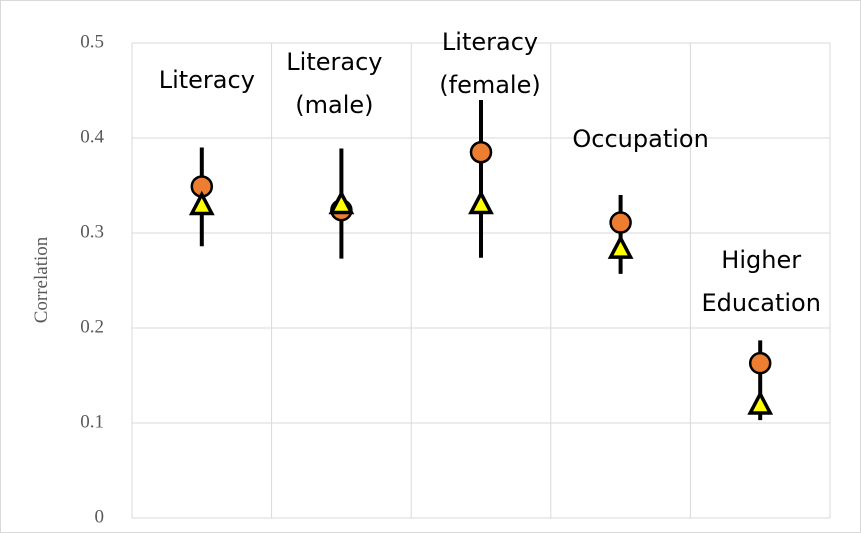 Image resolution: width=861 pixels, height=533 pixels. Describe the element at coordinates (41, 279) in the screenshot. I see `y-axis-label: Correlation` at that location.